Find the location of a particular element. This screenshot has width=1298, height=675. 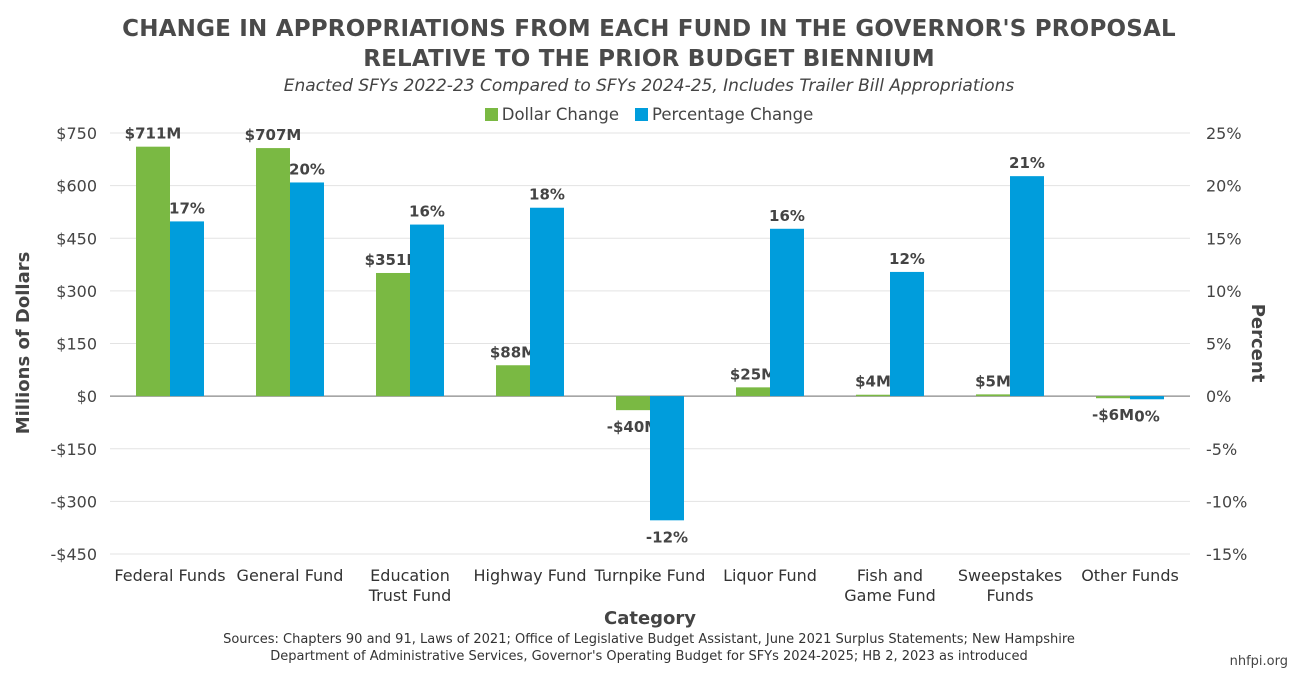

y2-tick-label: -10% is located at coordinates (1226, 501).